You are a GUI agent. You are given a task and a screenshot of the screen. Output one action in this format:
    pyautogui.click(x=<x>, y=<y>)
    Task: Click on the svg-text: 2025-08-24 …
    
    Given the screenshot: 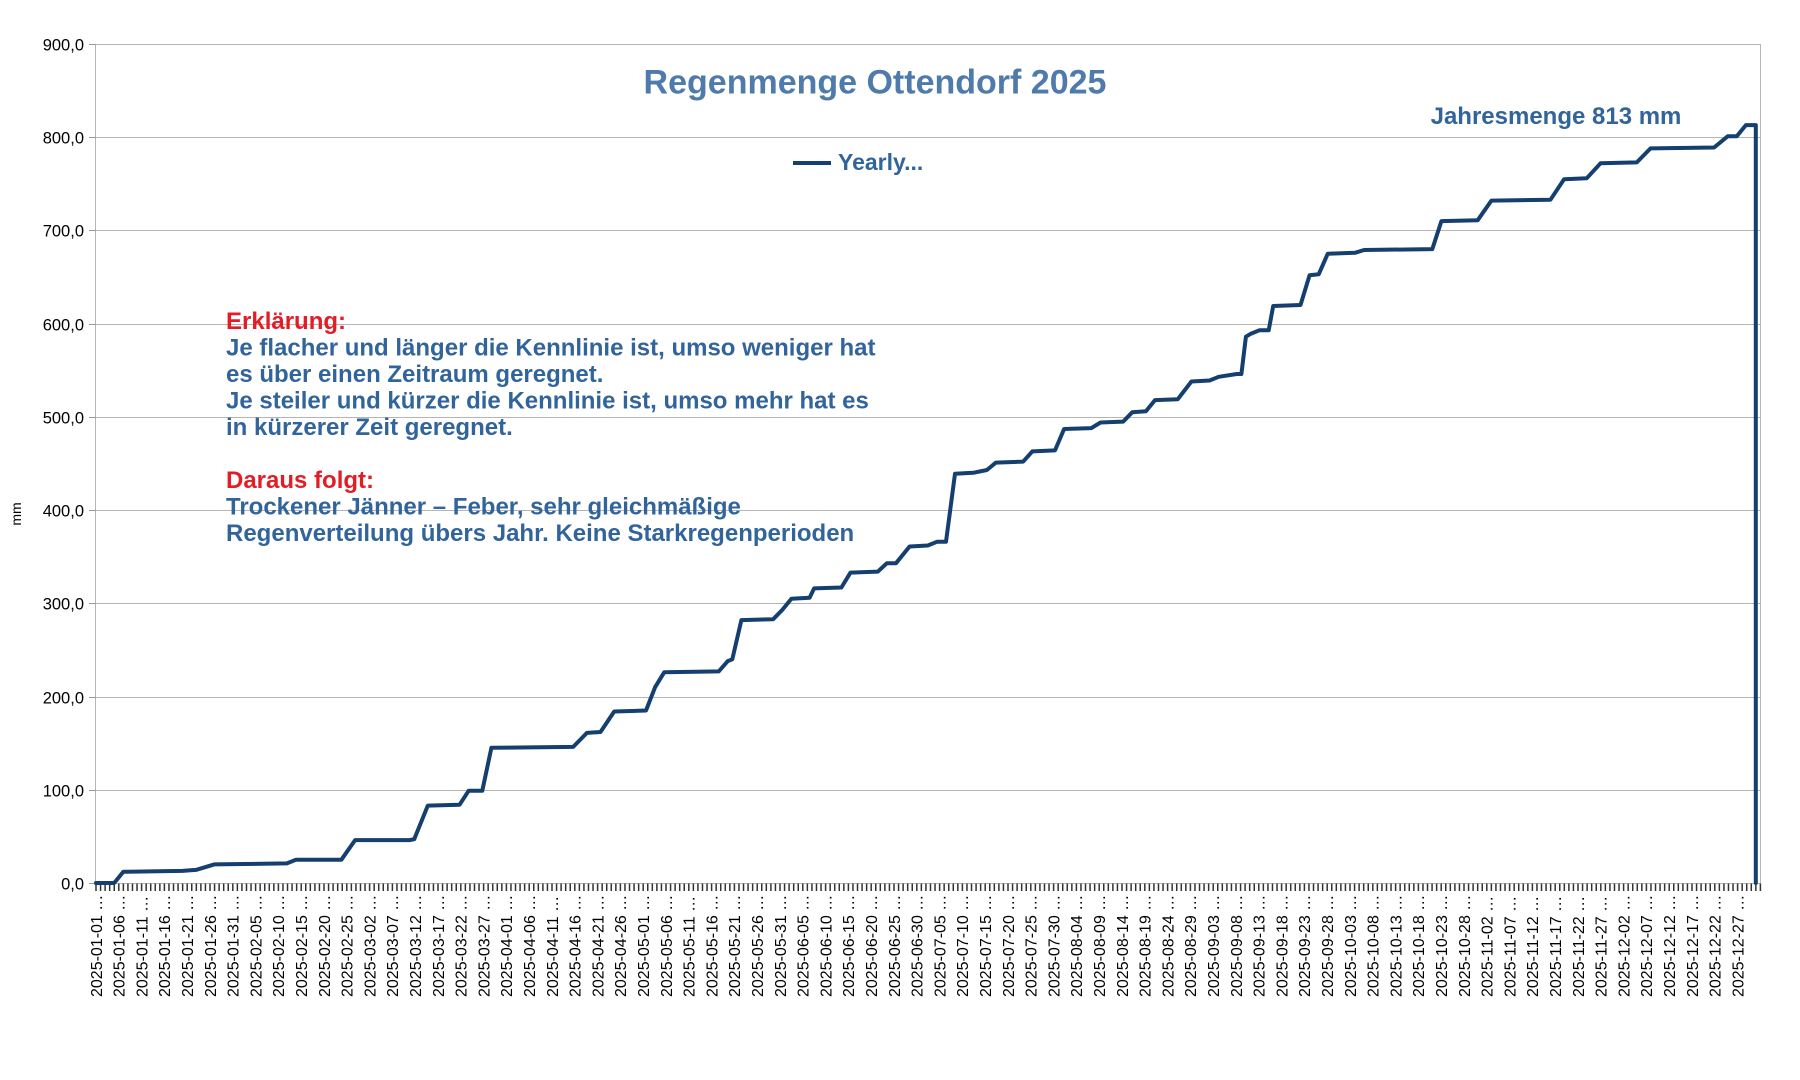 What is the action you would take?
    pyautogui.click(x=1168, y=946)
    